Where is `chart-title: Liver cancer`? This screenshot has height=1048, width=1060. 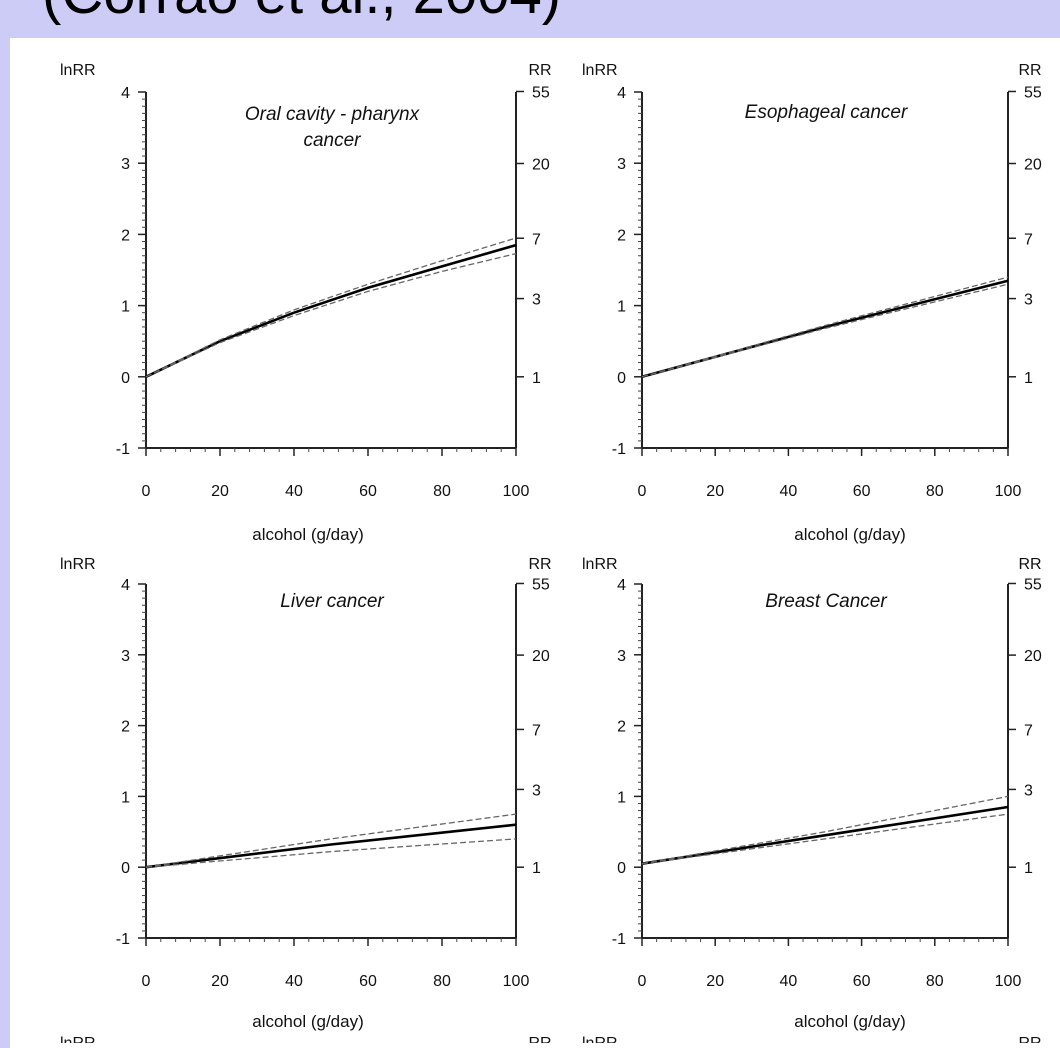
chart-title: Liver cancer is located at coordinates (332, 601).